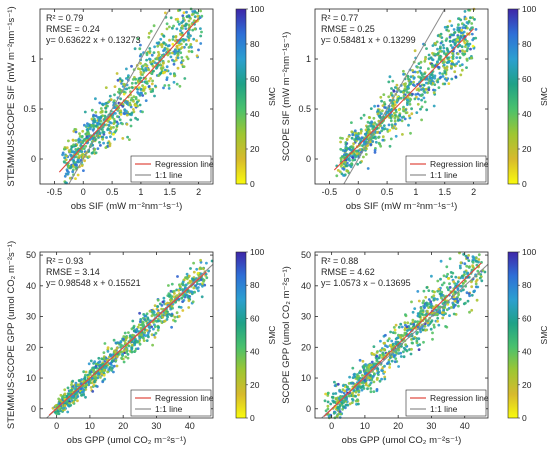 The height and width of the screenshot is (461, 550). What do you see at coordinates (402, 206) in the screenshot?
I see `x-axis-label: obs SIF (mW m⁻²nm⁻¹s⁻¹)` at bounding box center [402, 206].